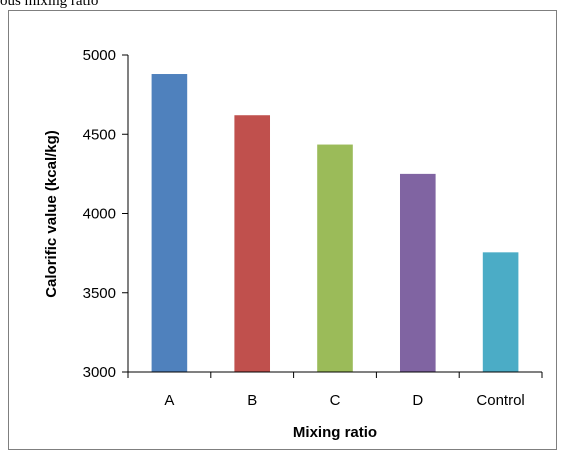 Image resolution: width=561 pixels, height=450 pixels. I want to click on y-tick-label: 3500, so click(99, 293).